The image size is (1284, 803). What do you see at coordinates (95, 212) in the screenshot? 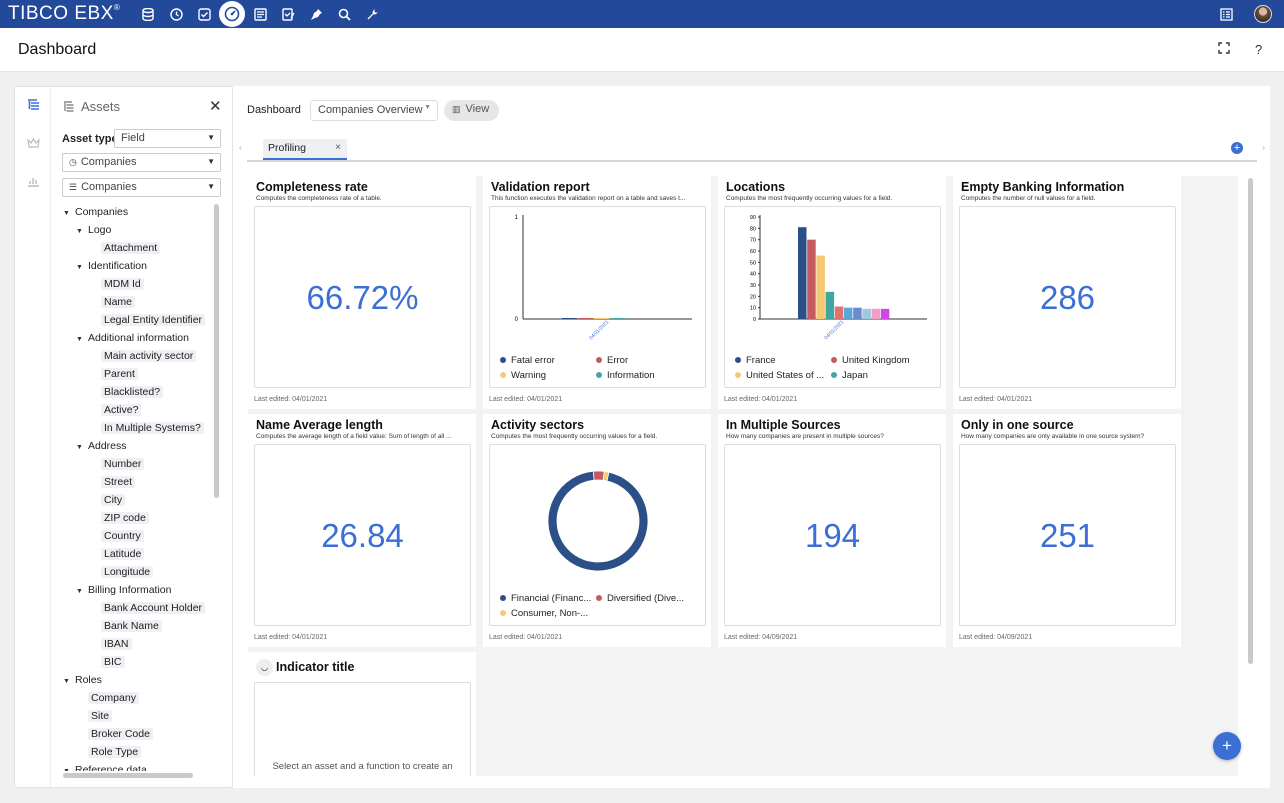
I see `tree-node: ▼ Companies` at bounding box center [95, 212].